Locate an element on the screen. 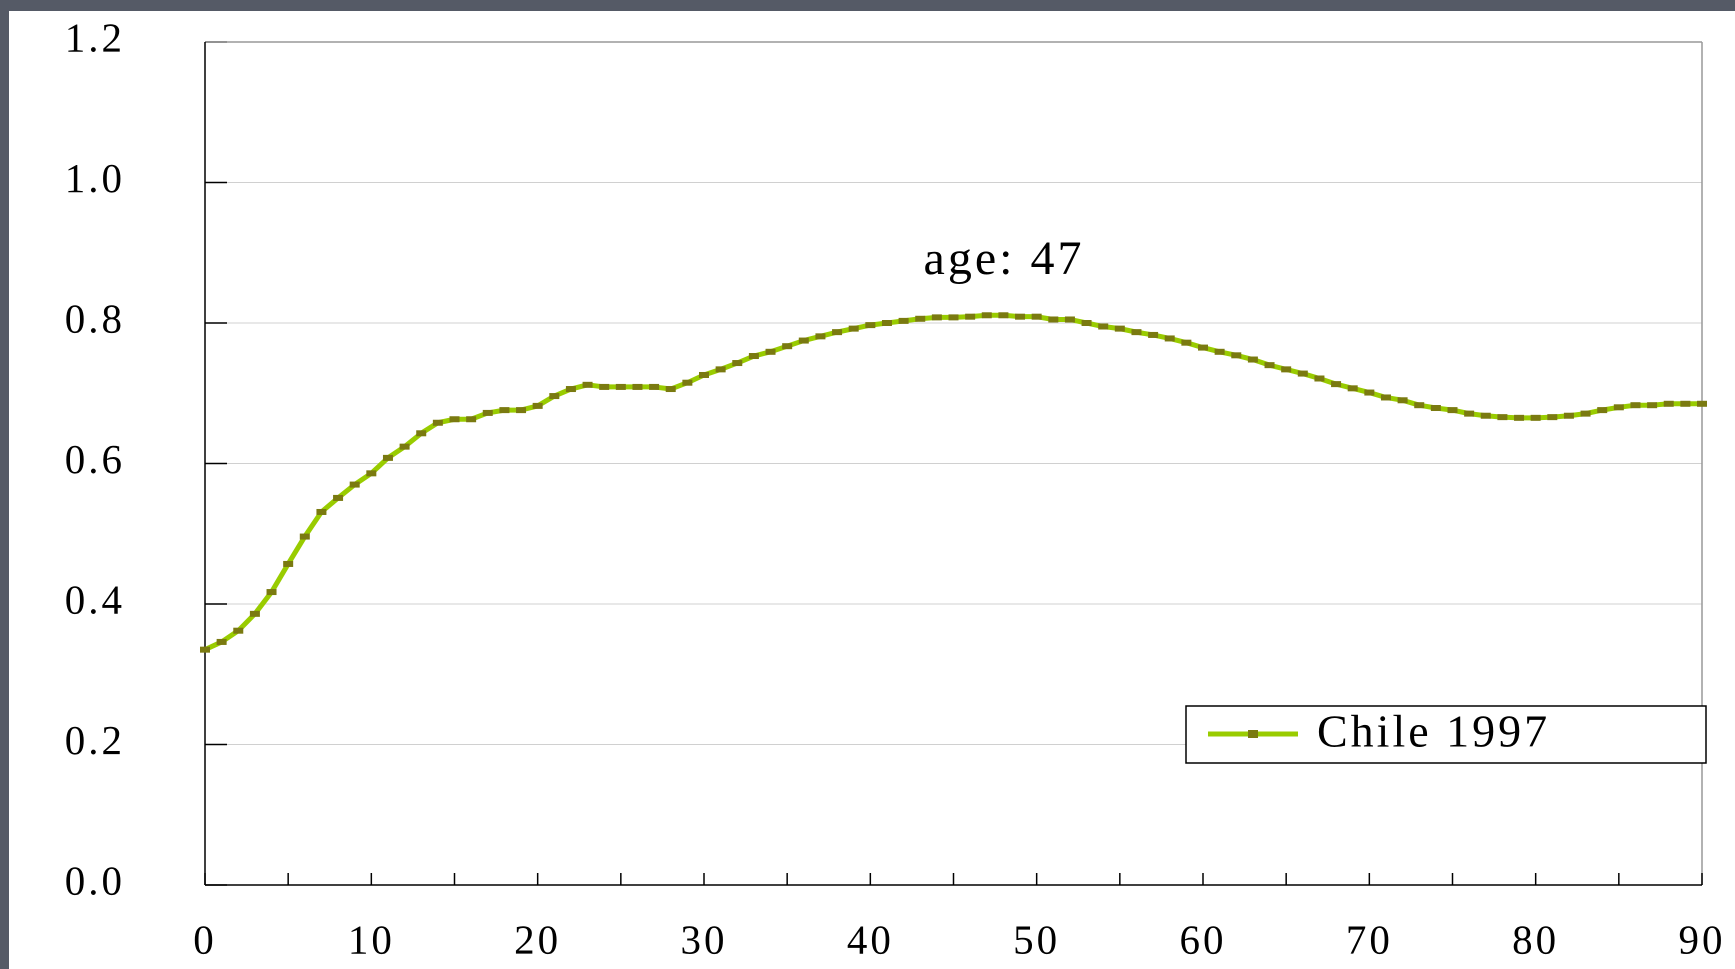 The width and height of the screenshot is (1735, 969). y-tick-label: 0.0 is located at coordinates (95, 880).